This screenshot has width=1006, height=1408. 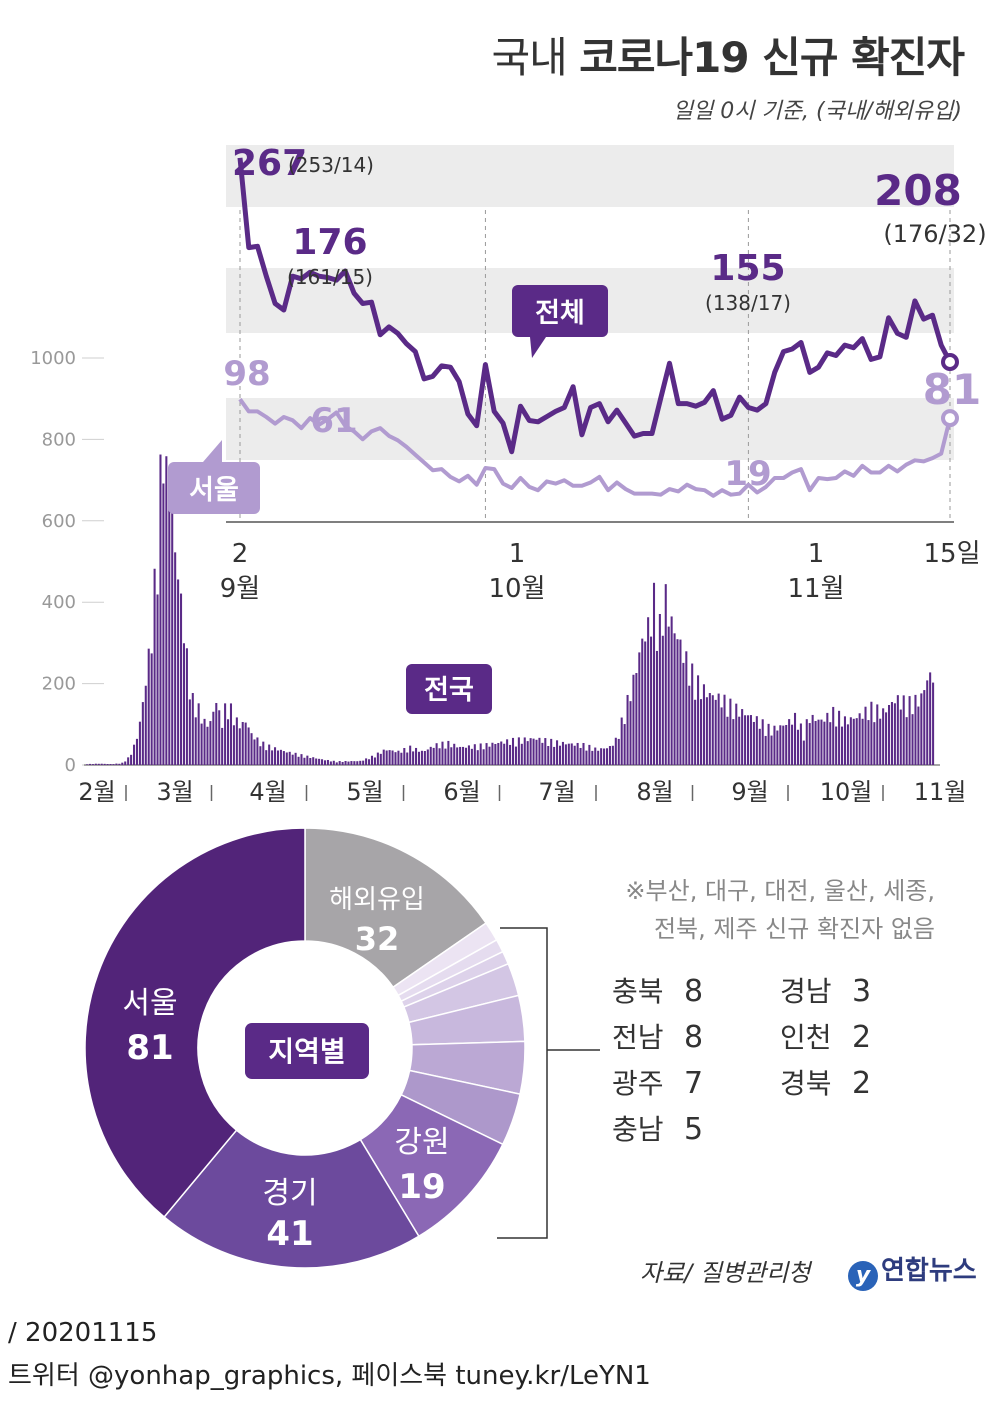 What do you see at coordinates (780, 891) in the screenshot?
I see `note-line-1: ※부산, 대구, 대전, 울산, 세종,` at bounding box center [780, 891].